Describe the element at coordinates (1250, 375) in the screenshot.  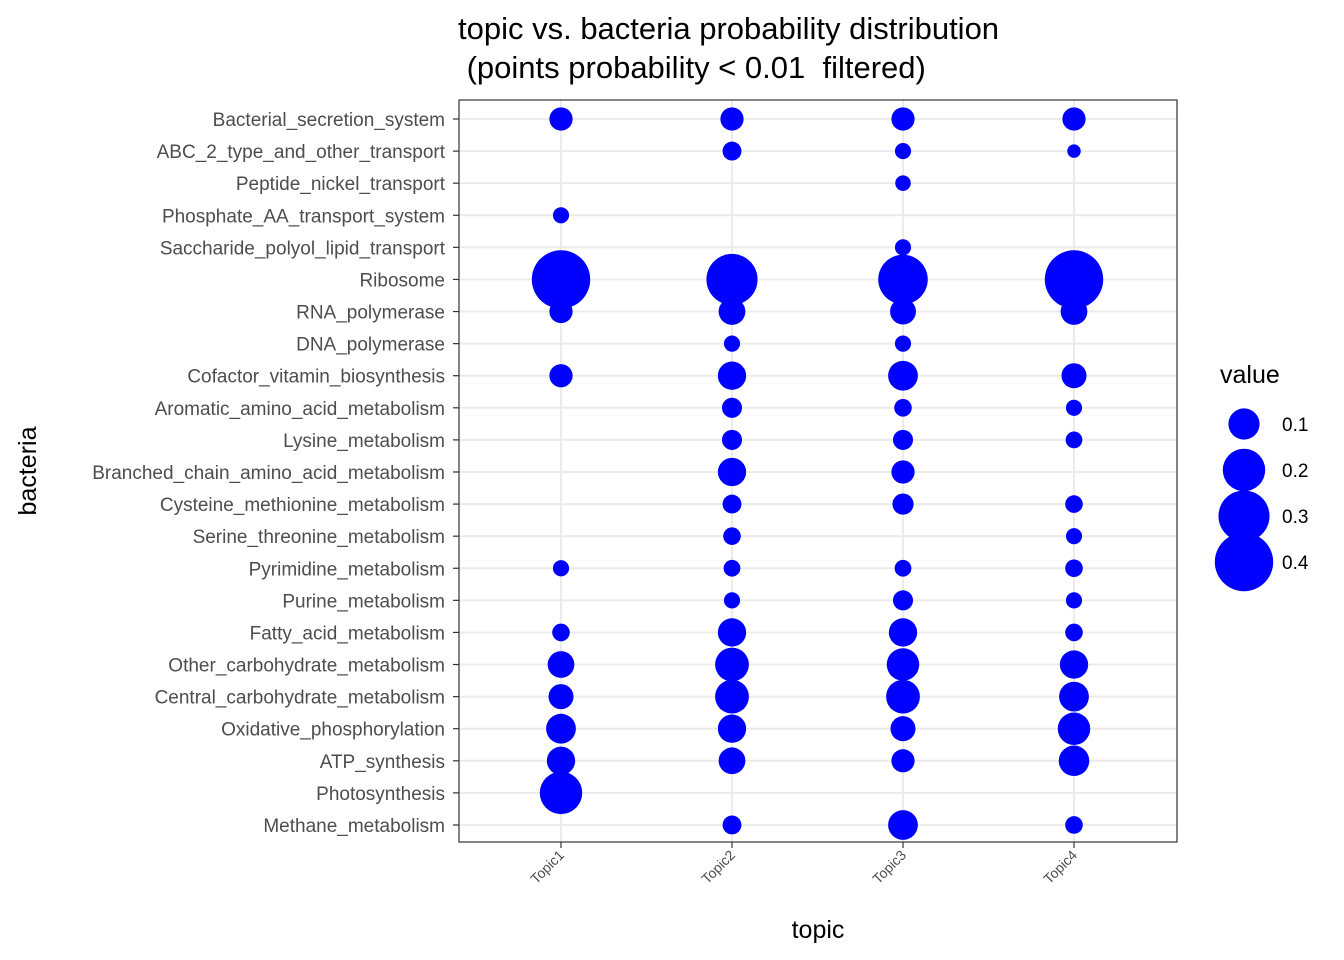
I see `legend-title: value` at that location.